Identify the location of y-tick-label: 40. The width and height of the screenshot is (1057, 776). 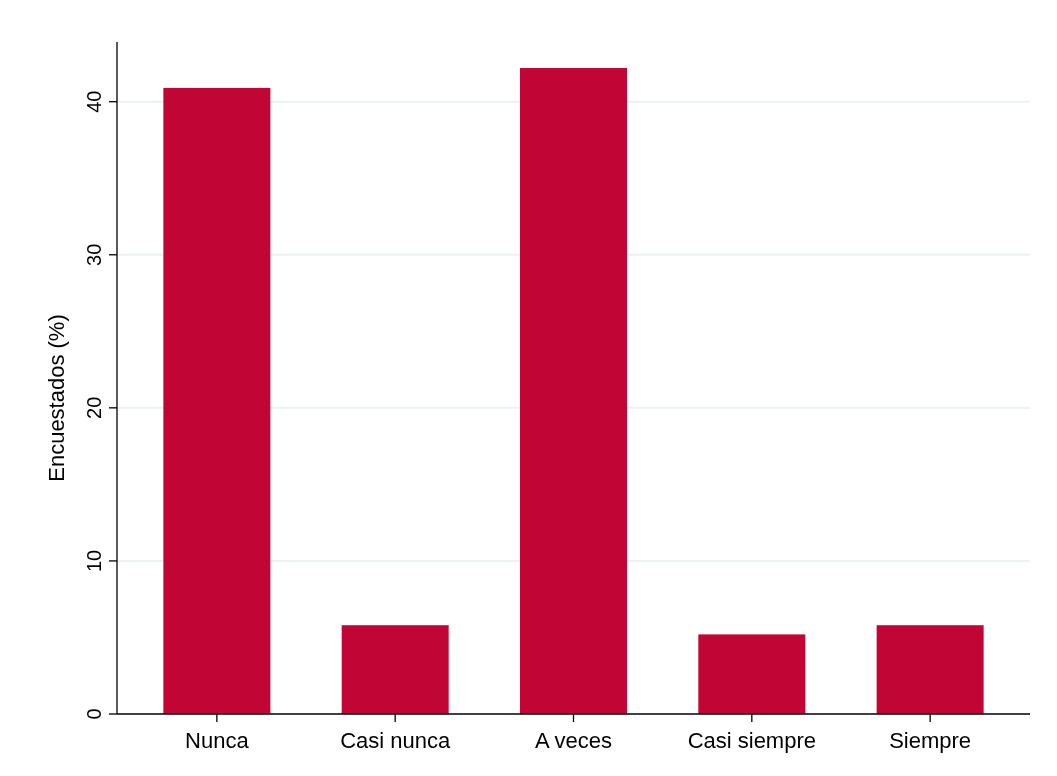
(94, 101).